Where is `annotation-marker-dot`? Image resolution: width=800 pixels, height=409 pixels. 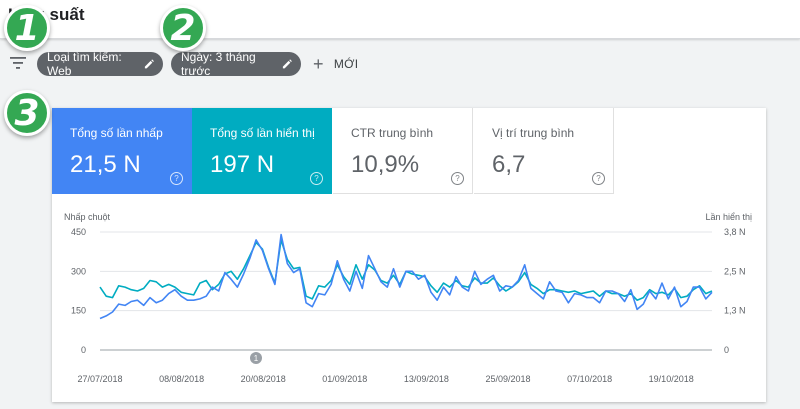
annotation-marker-dot is located at coordinates (256, 358).